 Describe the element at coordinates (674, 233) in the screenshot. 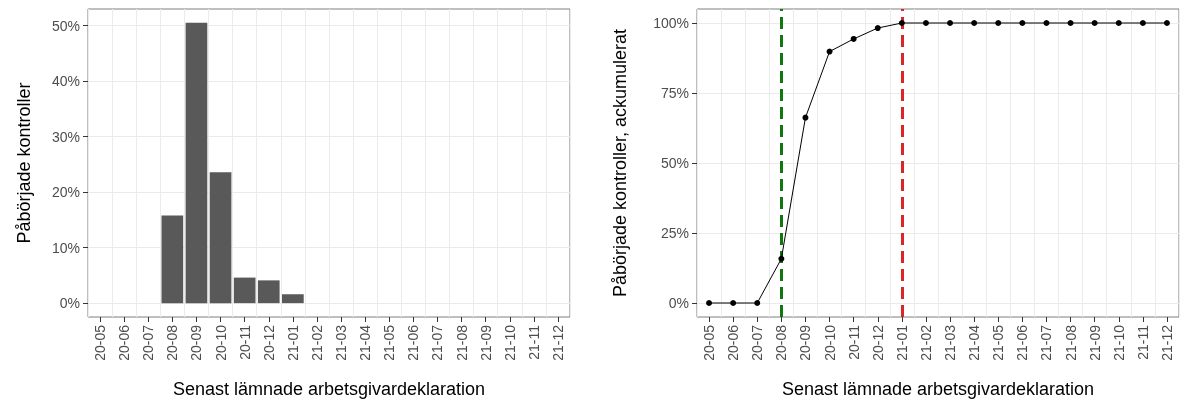

I see `y-tick-label: 25%` at that location.